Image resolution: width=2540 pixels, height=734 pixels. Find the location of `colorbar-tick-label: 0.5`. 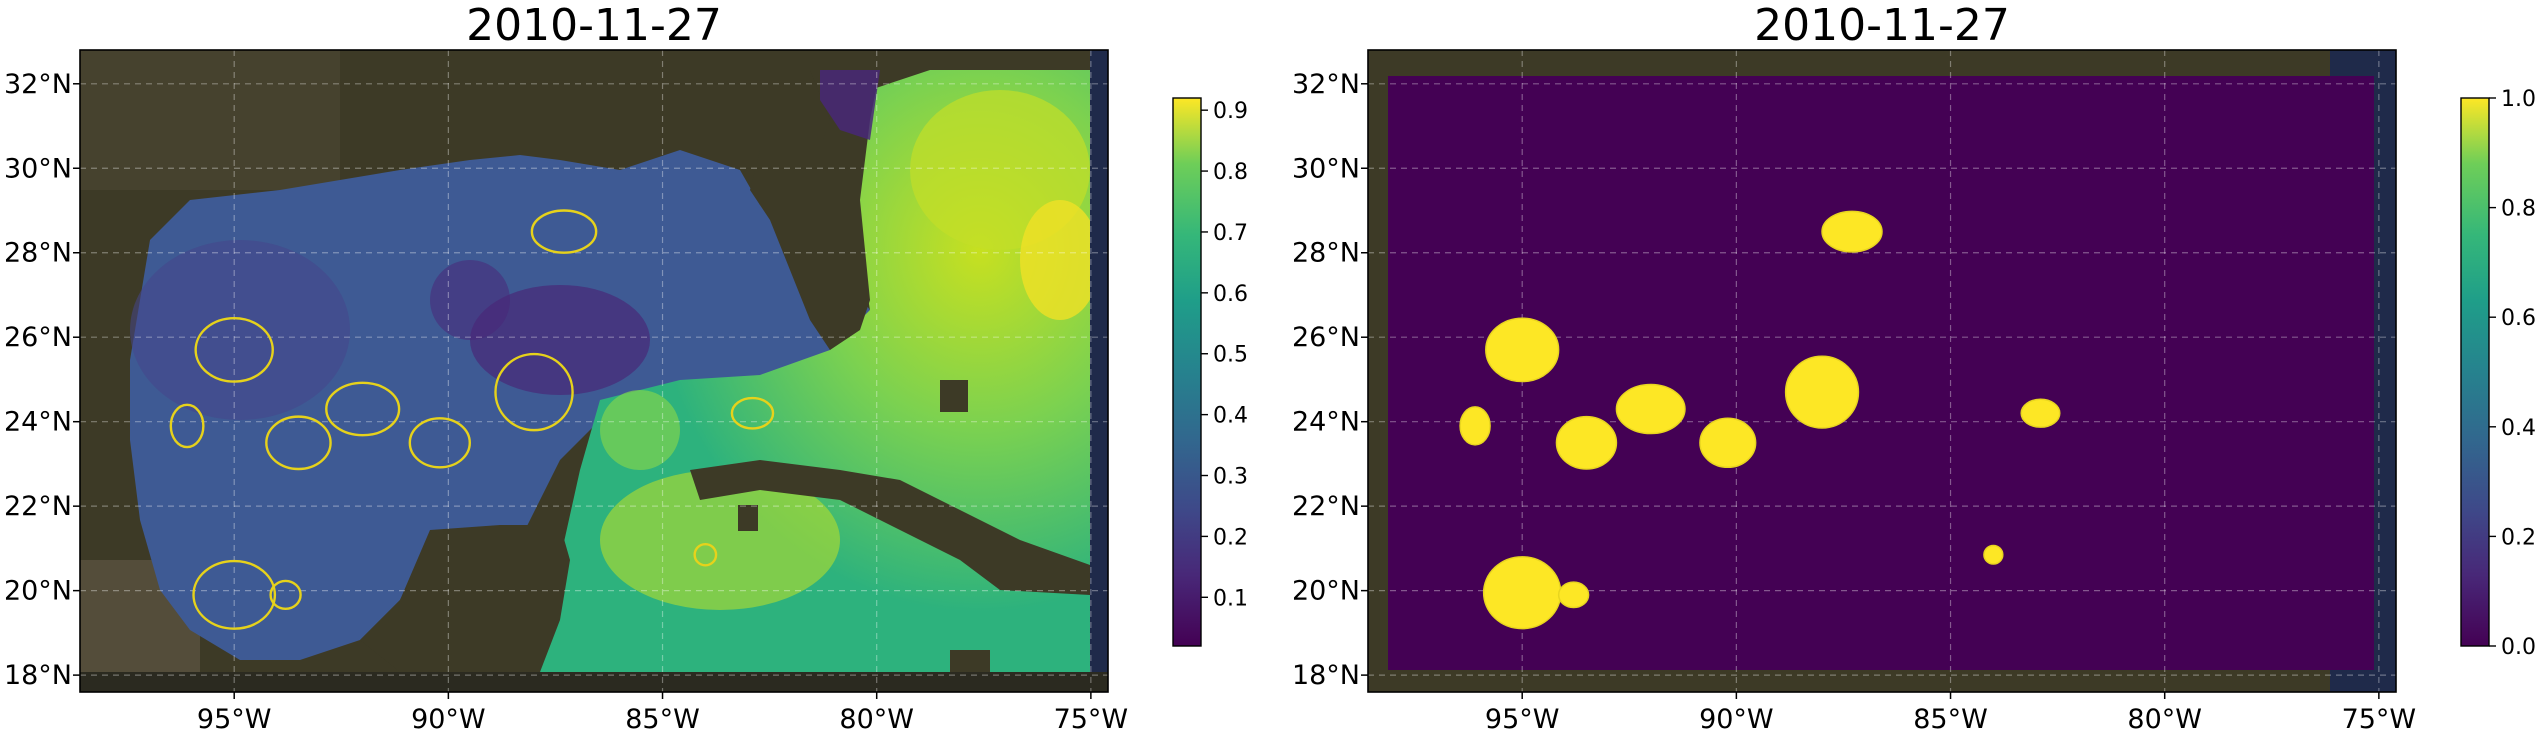

colorbar-tick-label: 0.5 is located at coordinates (1230, 355).